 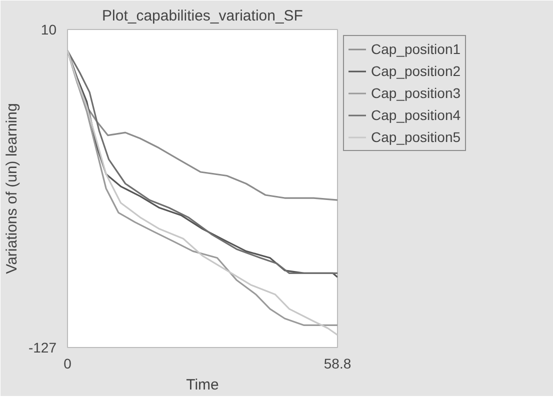 I want to click on legend-label: Cap_position5, so click(x=416, y=137).